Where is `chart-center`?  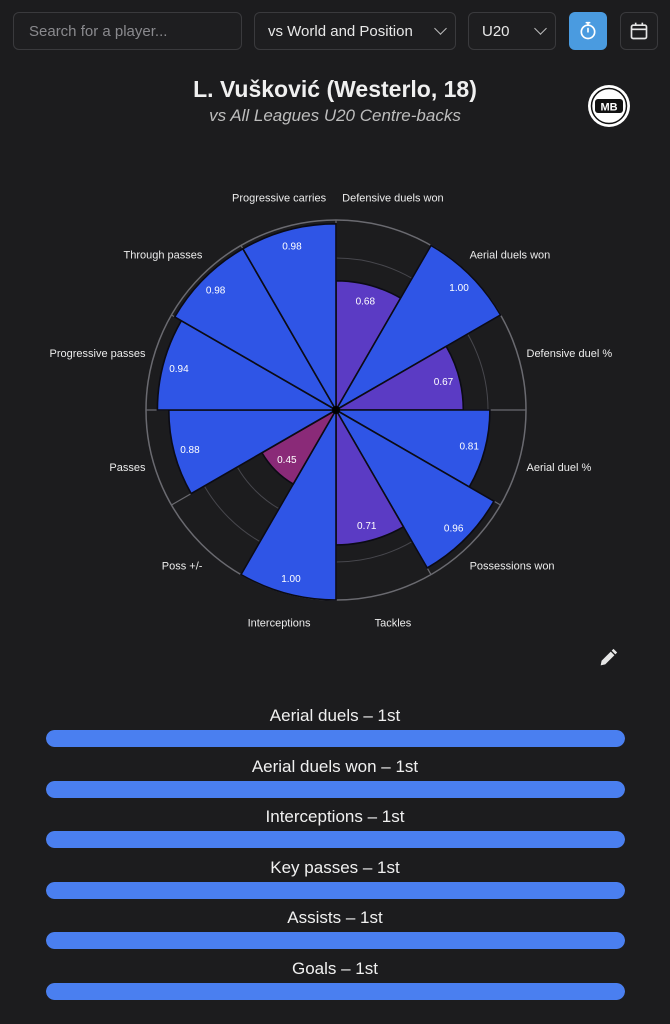
chart-center is located at coordinates (336, 410).